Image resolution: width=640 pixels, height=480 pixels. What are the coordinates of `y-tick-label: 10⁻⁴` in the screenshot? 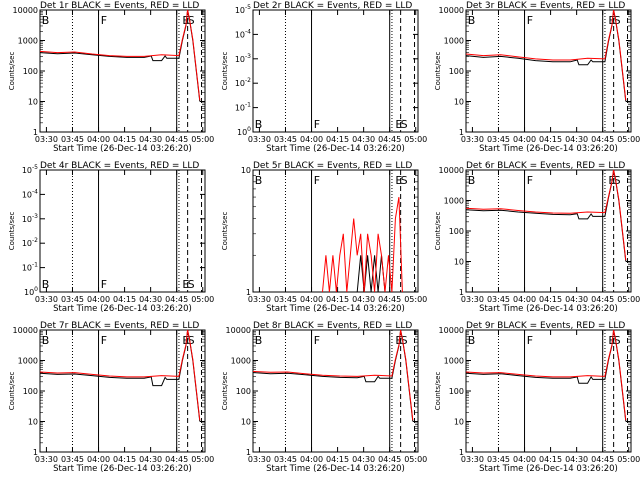 It's located at (30, 193).